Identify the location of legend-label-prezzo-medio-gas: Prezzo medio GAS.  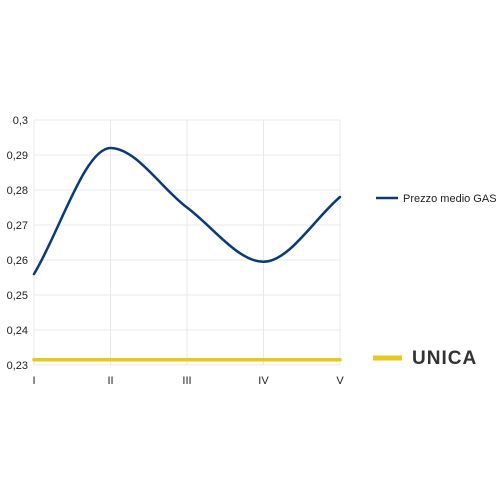
(450, 199).